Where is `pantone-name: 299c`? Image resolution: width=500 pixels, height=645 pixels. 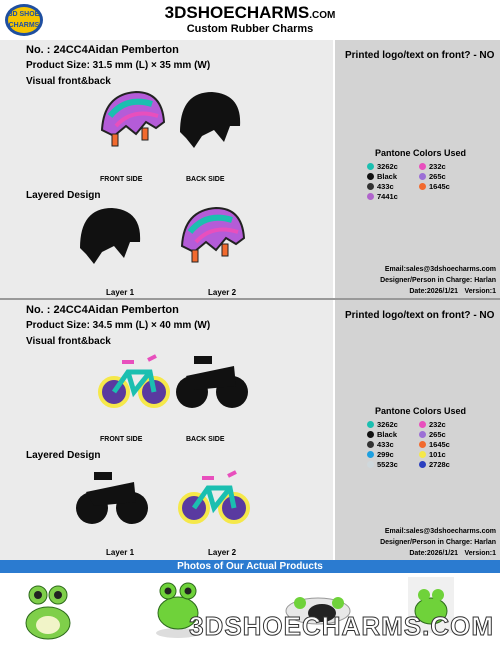
pantone-name: 299c is located at coordinates (385, 454).